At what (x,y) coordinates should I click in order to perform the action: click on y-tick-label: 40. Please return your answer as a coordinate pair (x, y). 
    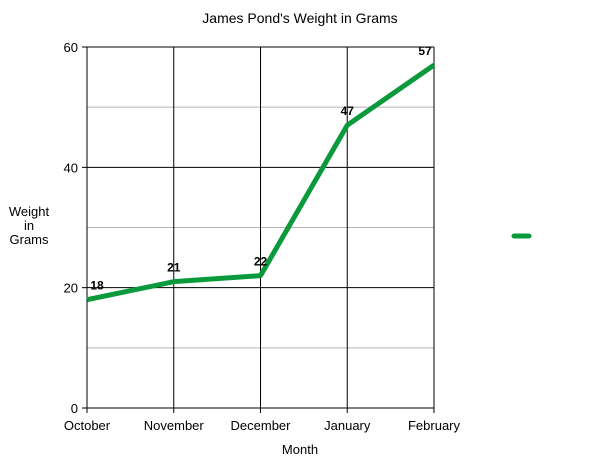
    Looking at the image, I should click on (71, 167).